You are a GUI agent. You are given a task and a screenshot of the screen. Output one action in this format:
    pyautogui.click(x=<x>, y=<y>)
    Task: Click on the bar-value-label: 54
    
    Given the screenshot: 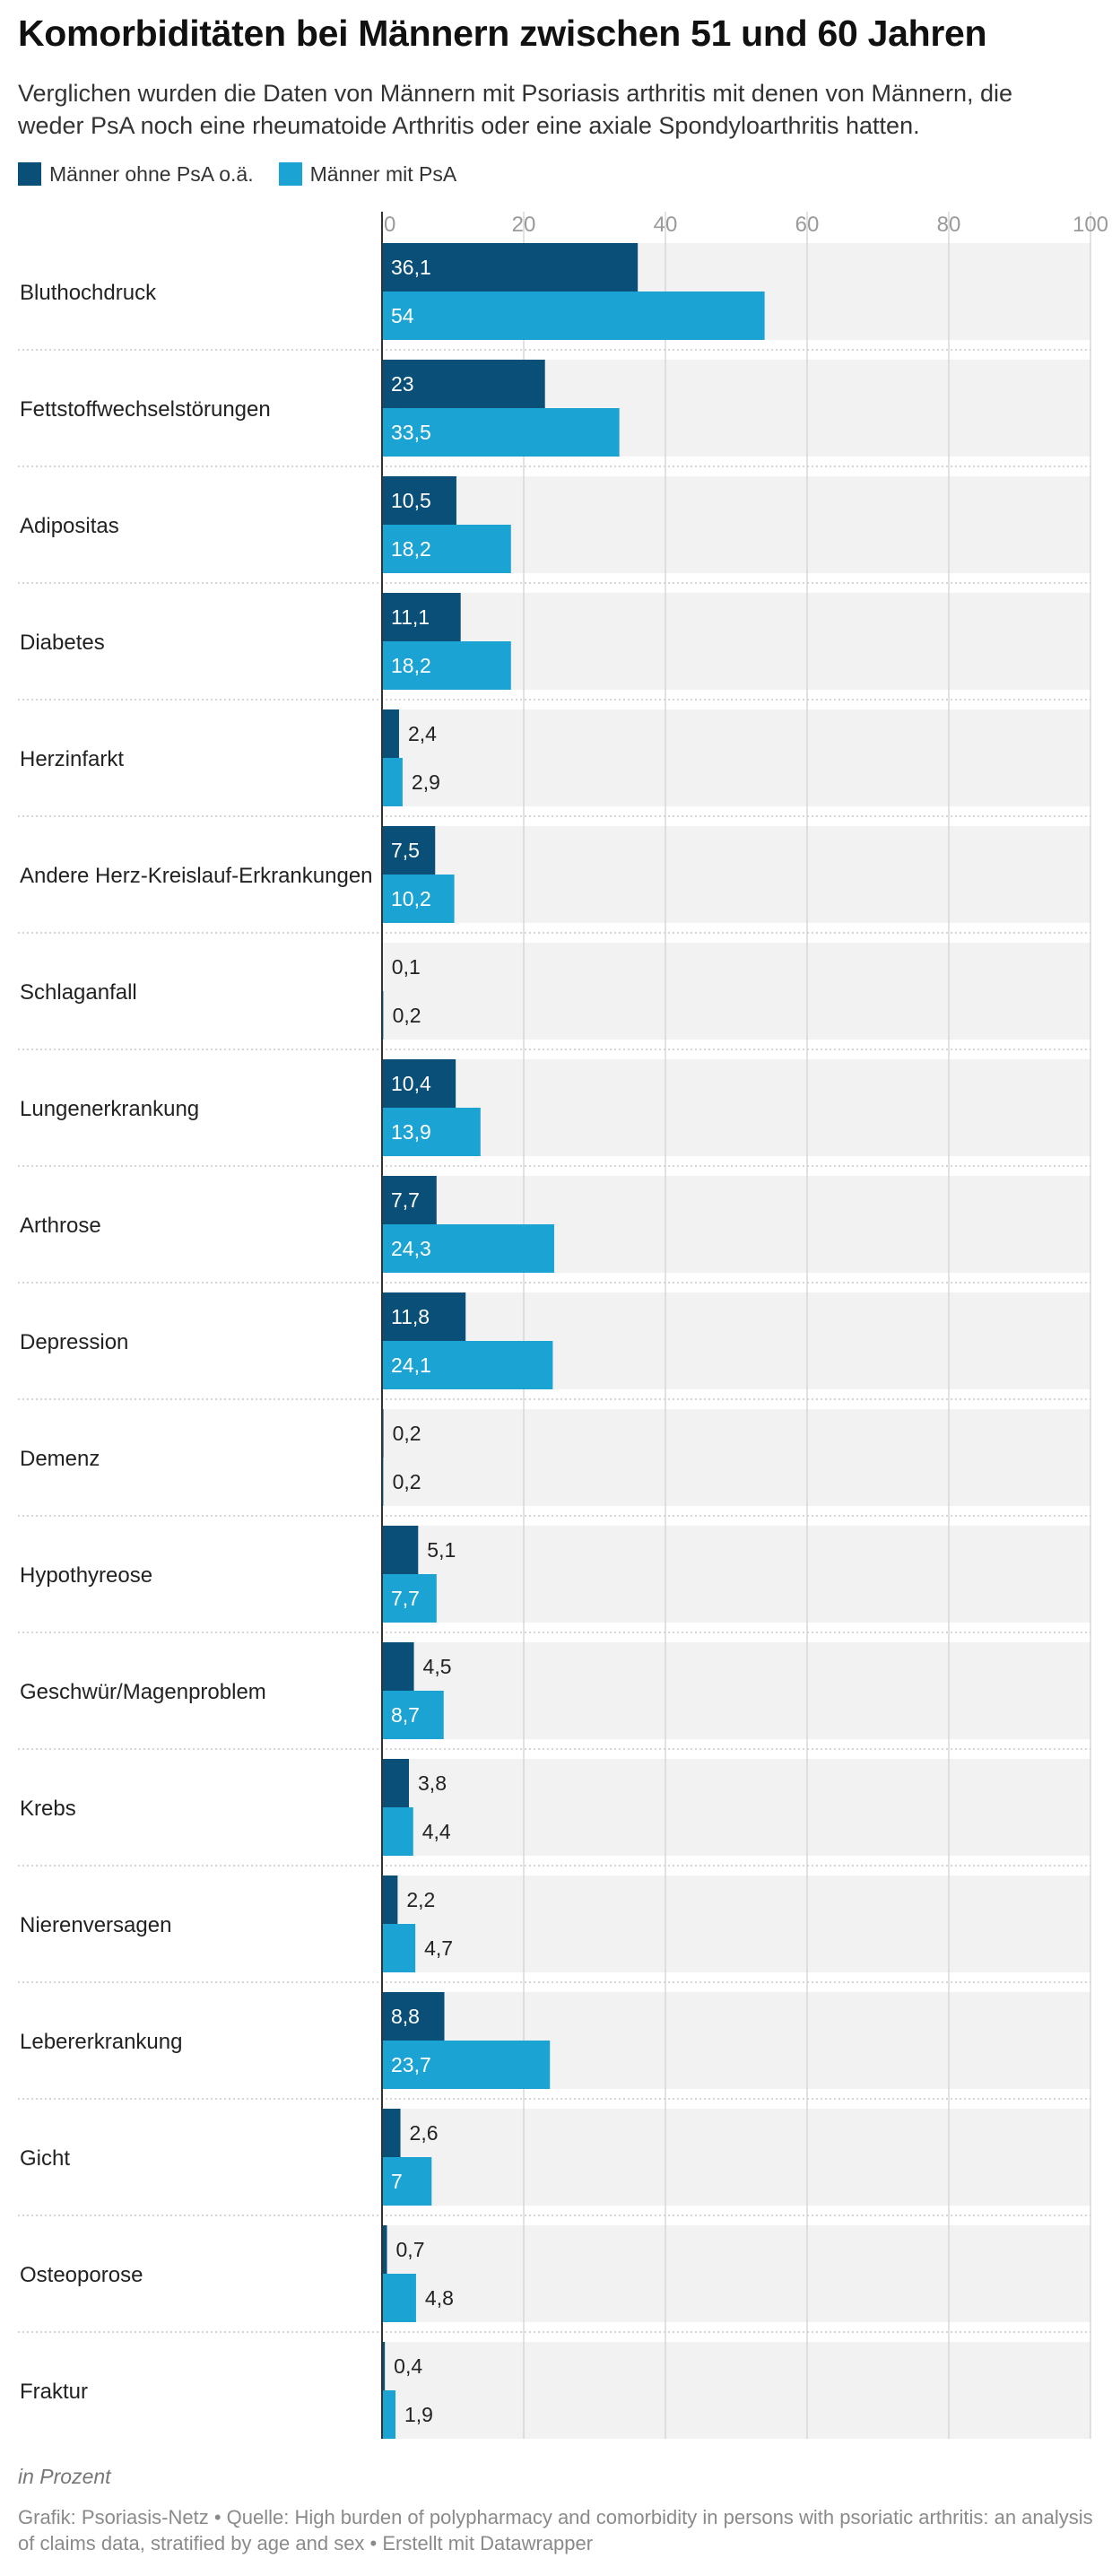 What is the action you would take?
    pyautogui.click(x=402, y=315)
    